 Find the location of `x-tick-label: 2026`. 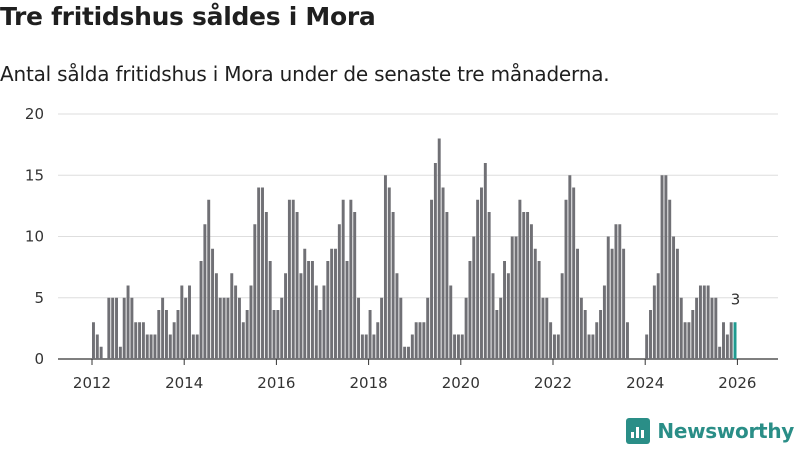

x-tick-label: 2026 is located at coordinates (737, 383).